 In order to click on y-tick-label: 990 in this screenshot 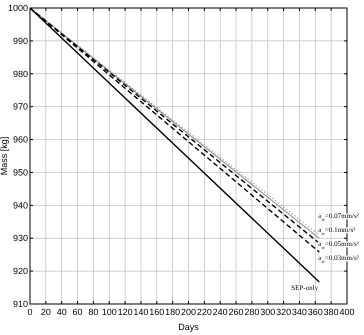, I will do `click(20, 41)`.